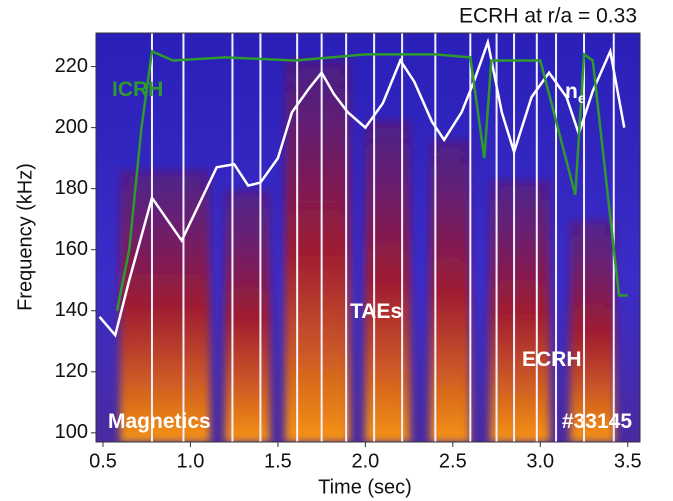  I want to click on annotation-text: TAEs, so click(376, 311).